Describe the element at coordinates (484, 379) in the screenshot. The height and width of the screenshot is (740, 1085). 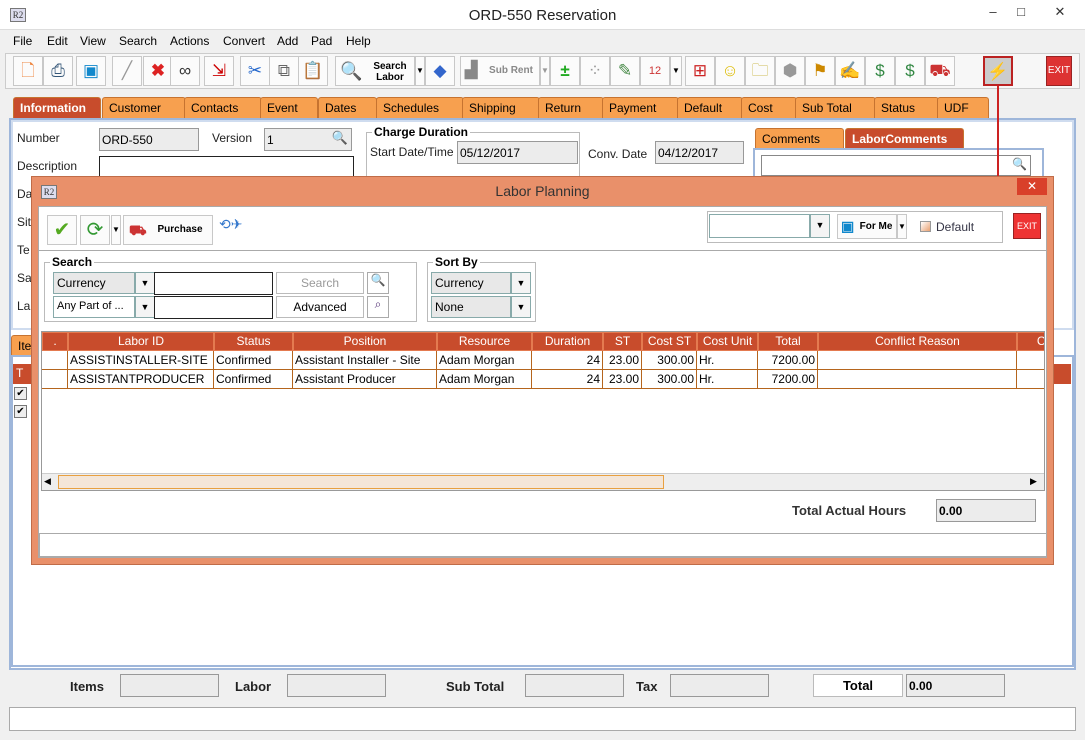
I see `table-cell: Adam Morgan` at that location.